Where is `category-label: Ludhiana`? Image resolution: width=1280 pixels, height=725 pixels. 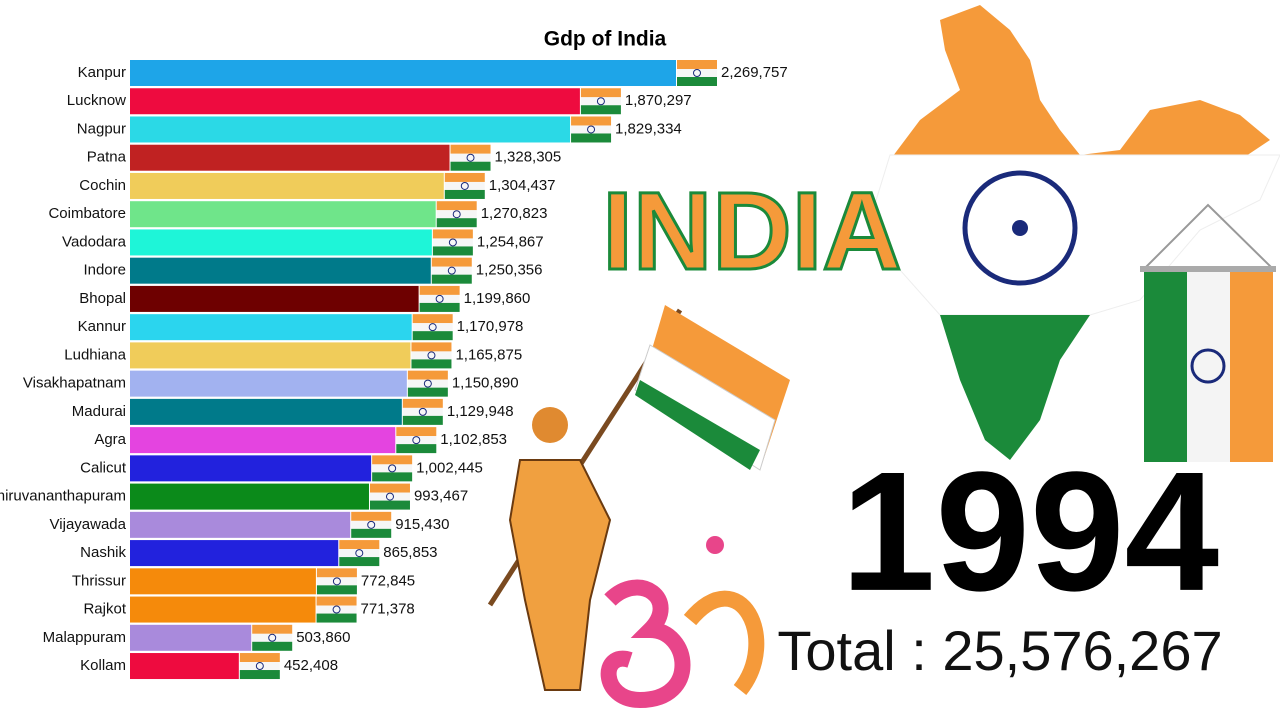 category-label: Ludhiana is located at coordinates (95, 354).